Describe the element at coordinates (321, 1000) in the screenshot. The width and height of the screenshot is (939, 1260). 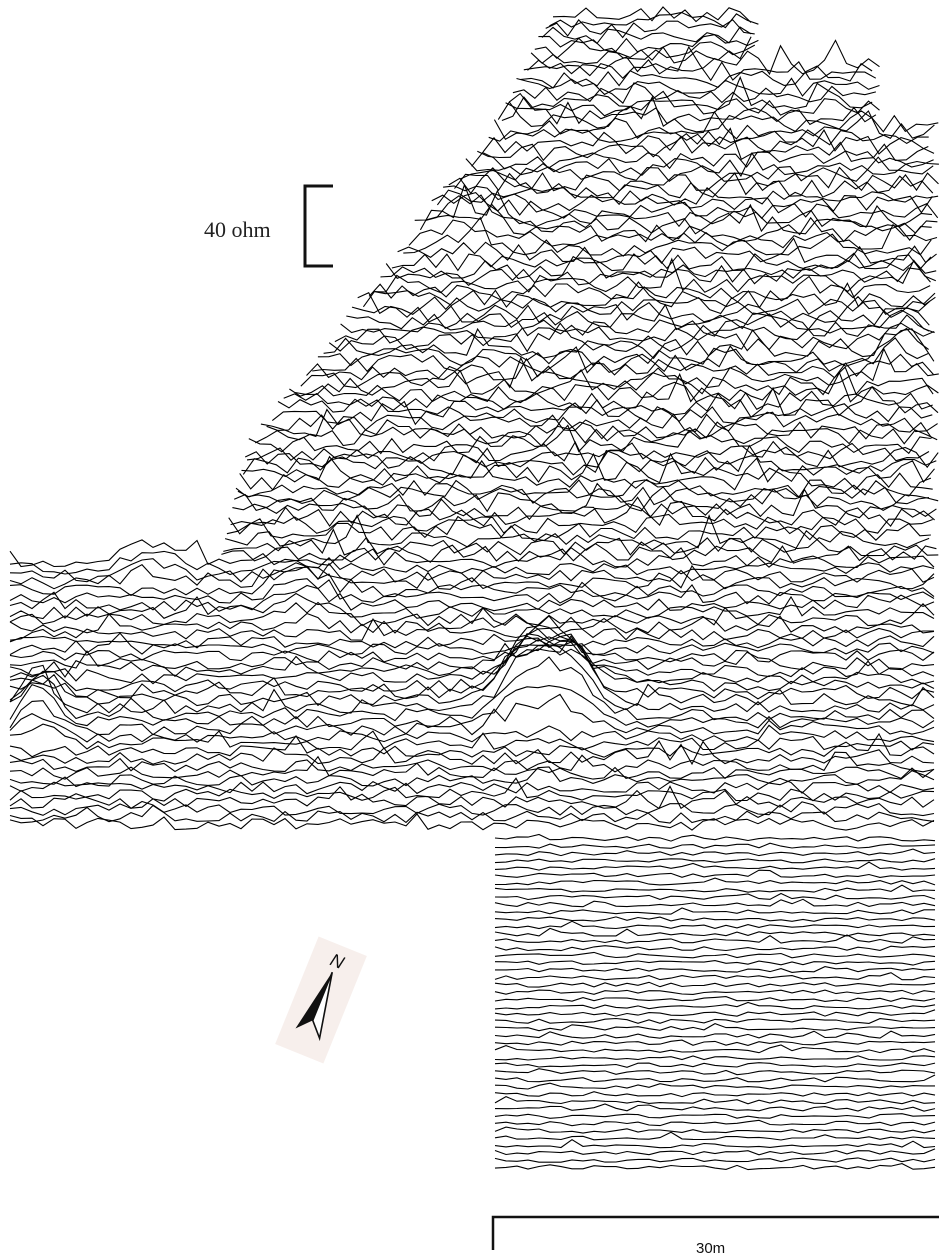
I see `north-arrow: N` at that location.